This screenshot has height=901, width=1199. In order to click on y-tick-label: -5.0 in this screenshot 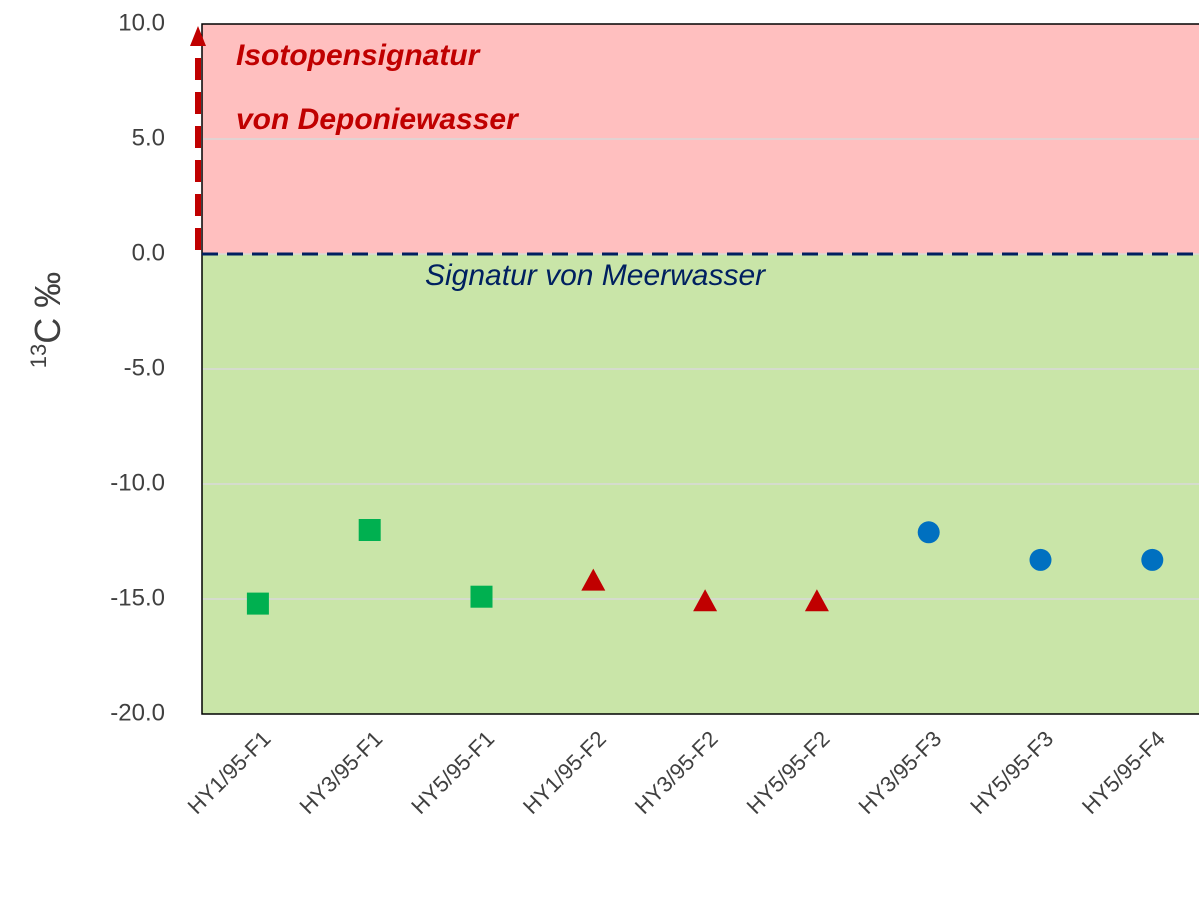, I will do `click(144, 367)`.